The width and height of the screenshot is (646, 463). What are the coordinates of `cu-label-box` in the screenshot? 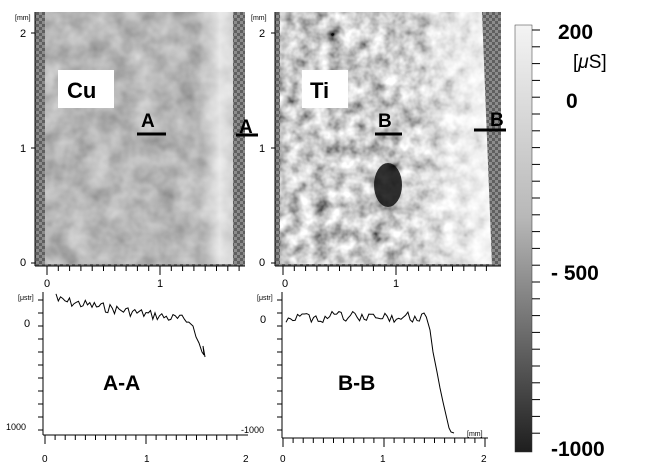 It's located at (86, 89).